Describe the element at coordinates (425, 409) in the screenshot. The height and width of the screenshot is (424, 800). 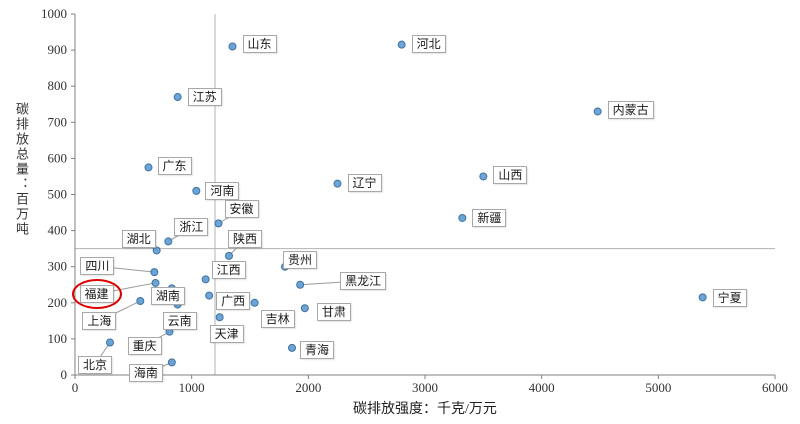
I see `x-axis-title: 碳排放强度：千克/万元` at that location.